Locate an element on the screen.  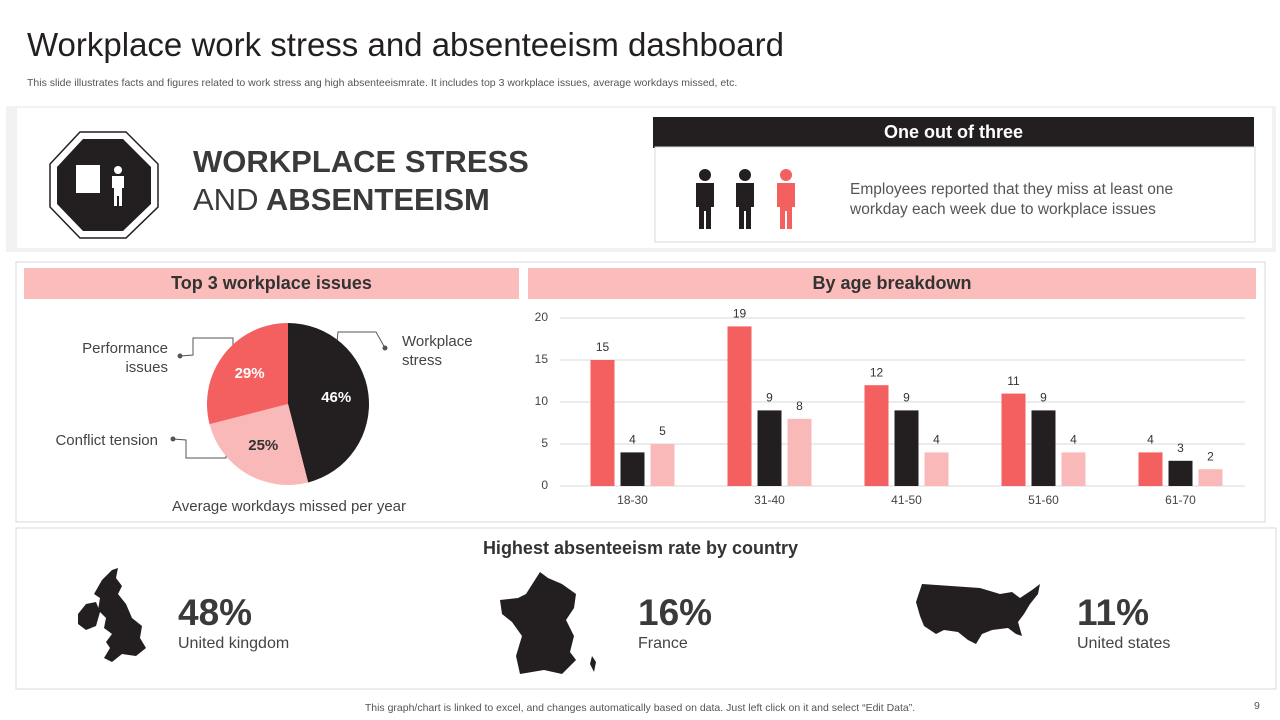
banner-line: AND ABSENTEEISM is located at coordinates (361, 200).